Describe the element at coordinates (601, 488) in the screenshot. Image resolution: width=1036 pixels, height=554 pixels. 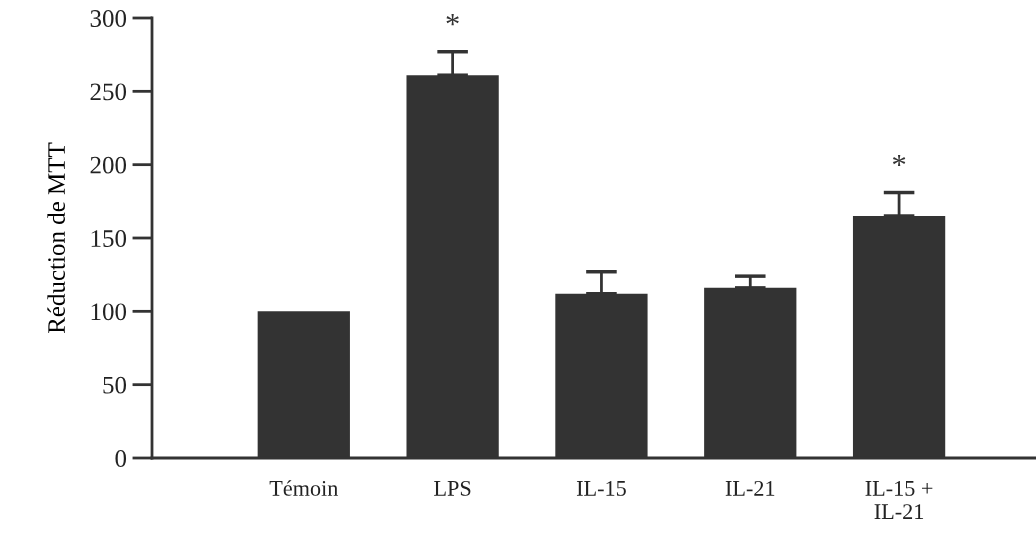
I see `x-tick-label: IL-15` at that location.